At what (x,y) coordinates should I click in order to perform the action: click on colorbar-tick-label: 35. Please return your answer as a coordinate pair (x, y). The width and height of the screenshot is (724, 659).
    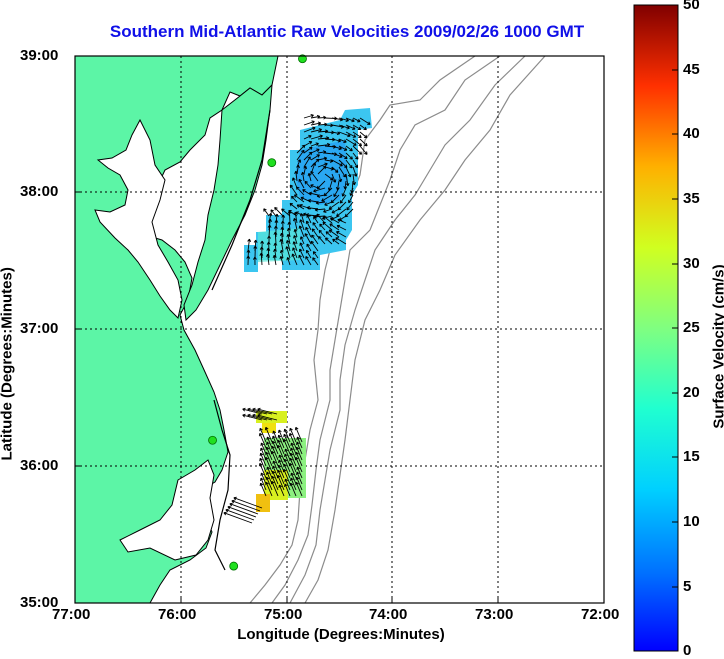
    Looking at the image, I should click on (691, 198).